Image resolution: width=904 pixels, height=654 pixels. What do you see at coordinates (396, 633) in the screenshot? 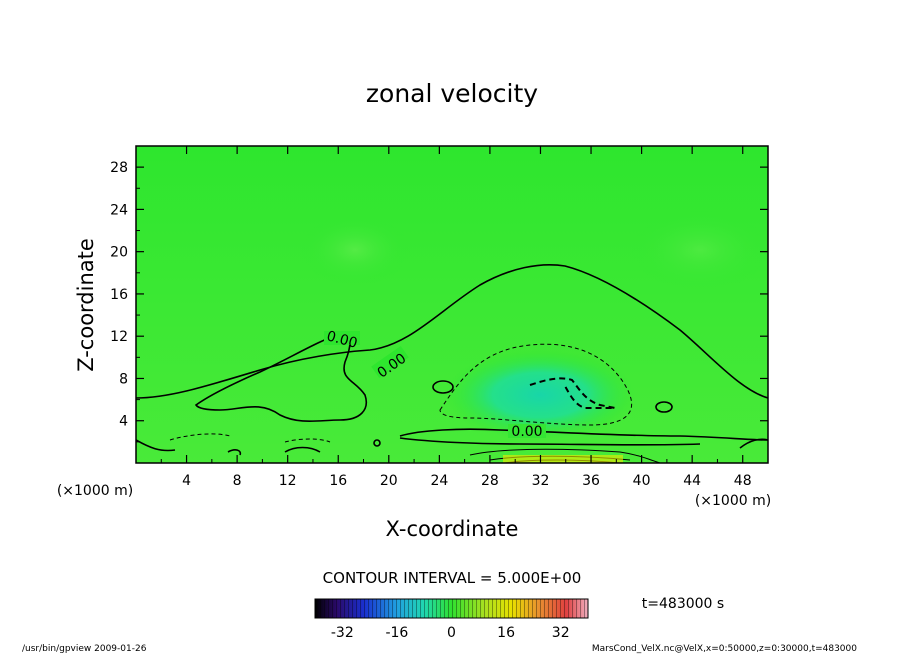
I see `colorbar-tick-label: -16` at bounding box center [396, 633].